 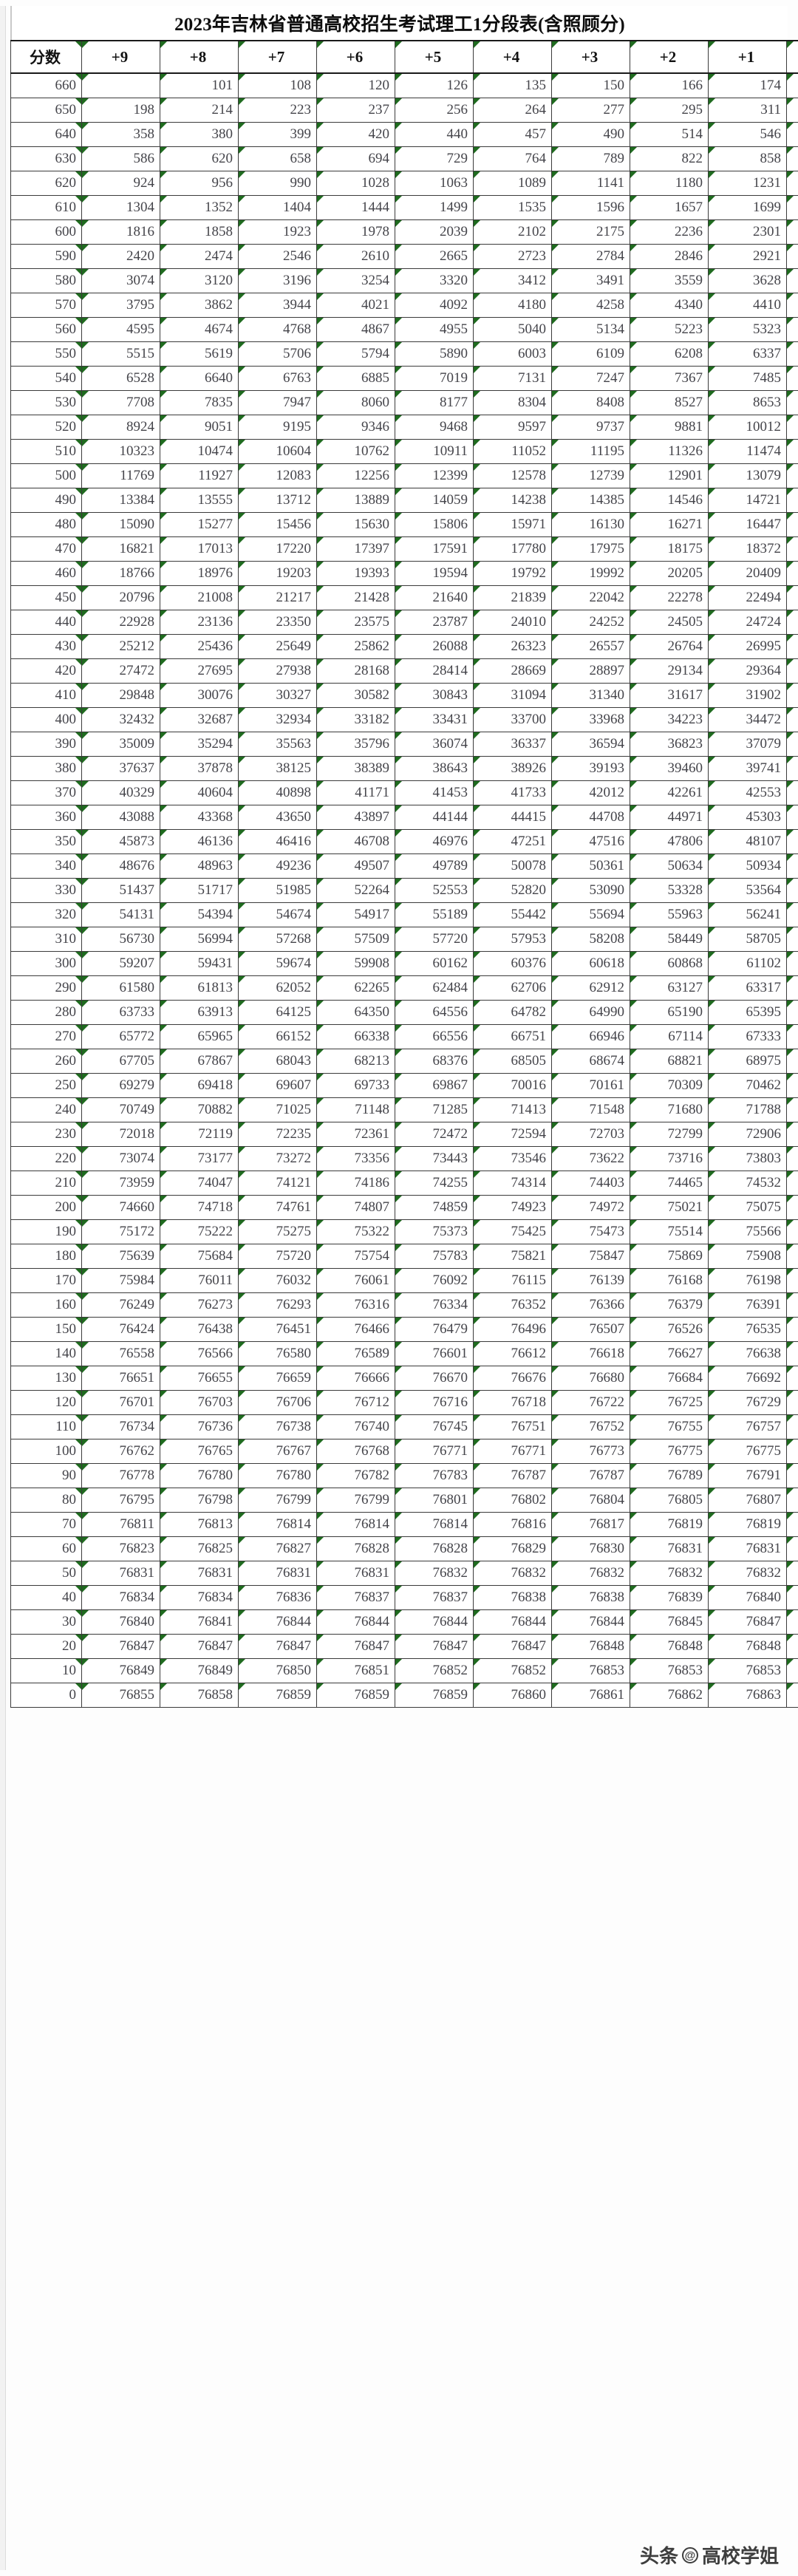 What do you see at coordinates (747, 1158) in the screenshot?
I see `cell-rank: 73803` at bounding box center [747, 1158].